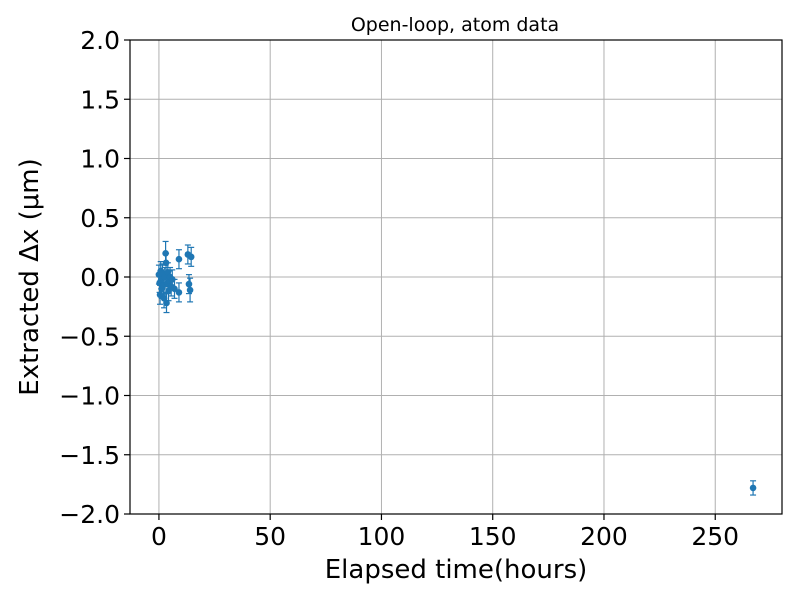 The height and width of the screenshot is (600, 800). I want to click on y-tick-label: 0.0, so click(100, 277).